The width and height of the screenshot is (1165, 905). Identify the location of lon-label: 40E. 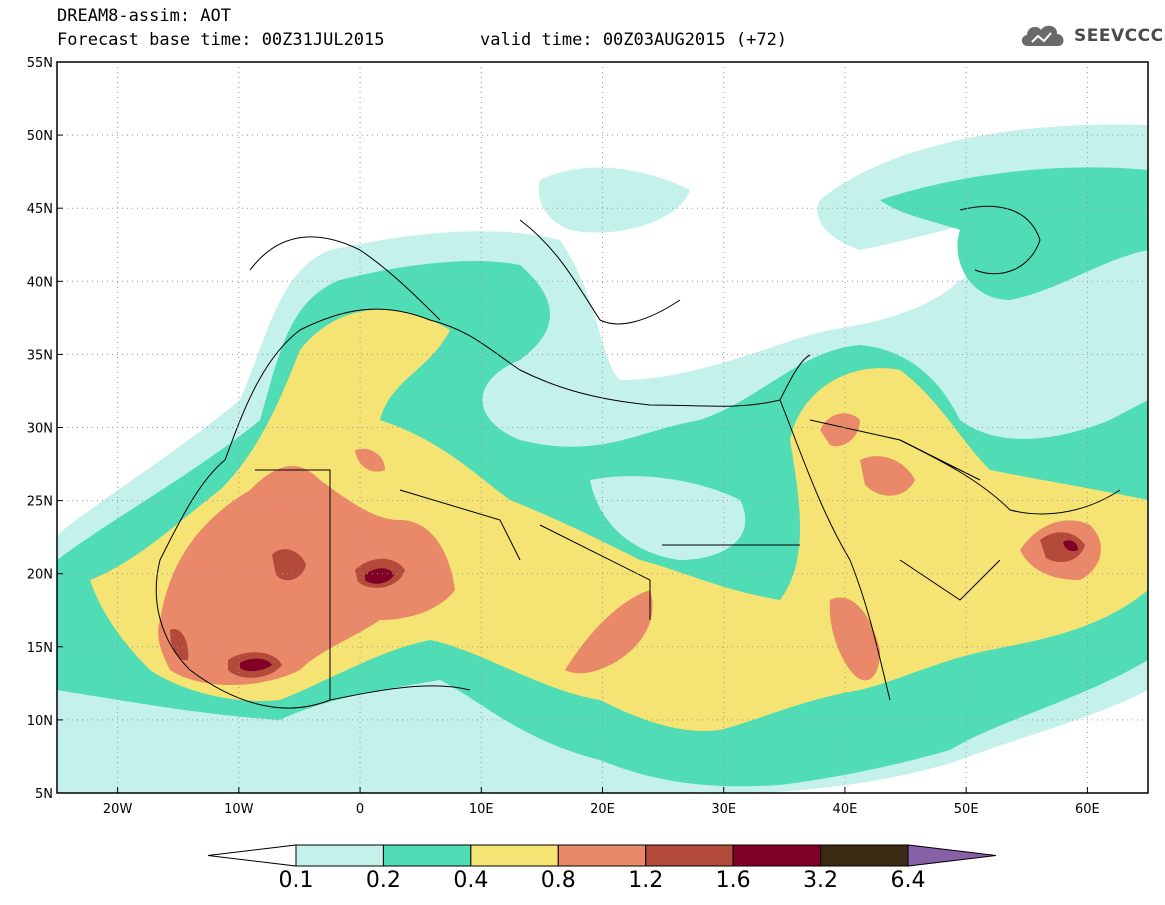
(845, 809).